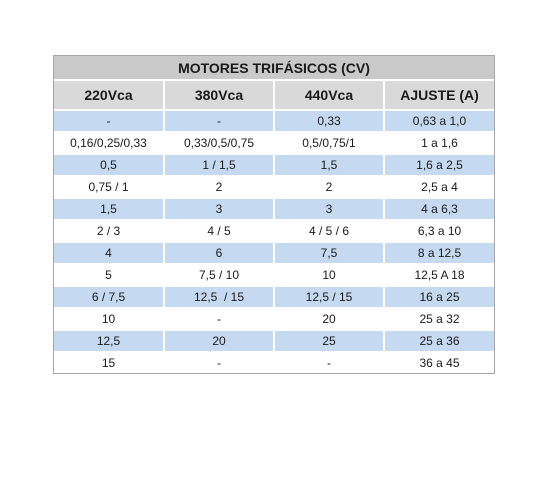 This screenshot has height=480, width=544. I want to click on table-cell: 4, so click(109, 253).